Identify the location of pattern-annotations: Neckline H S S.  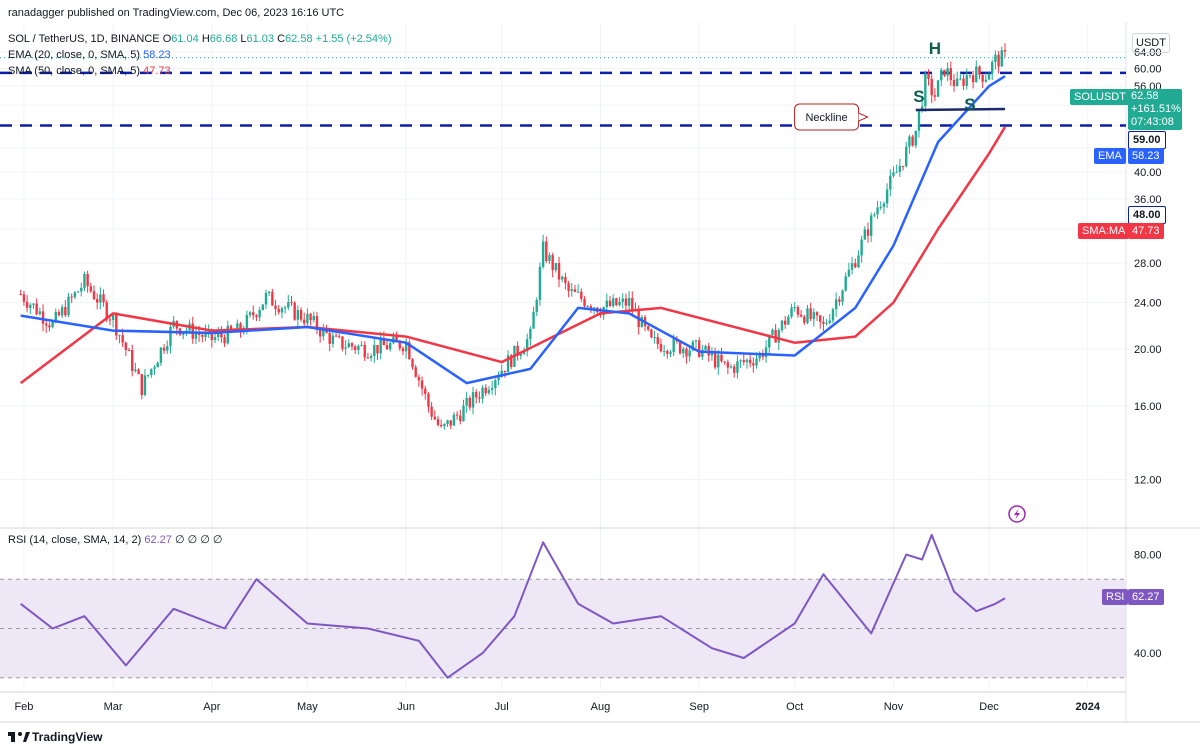
(899, 85).